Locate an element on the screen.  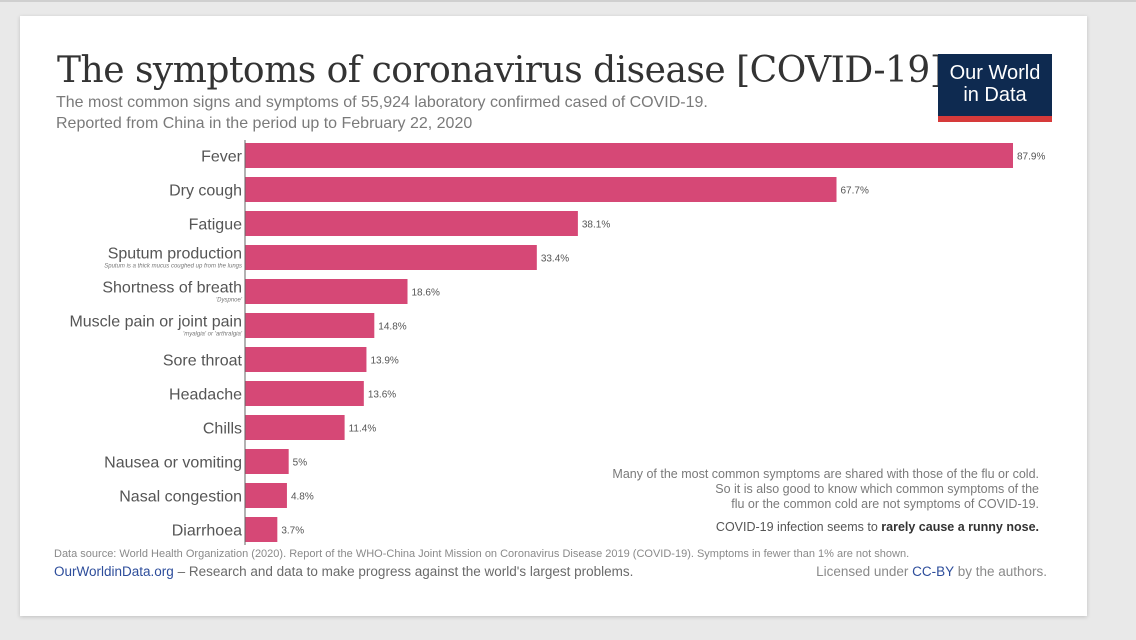
license-link: CC-BY is located at coordinates (933, 571).